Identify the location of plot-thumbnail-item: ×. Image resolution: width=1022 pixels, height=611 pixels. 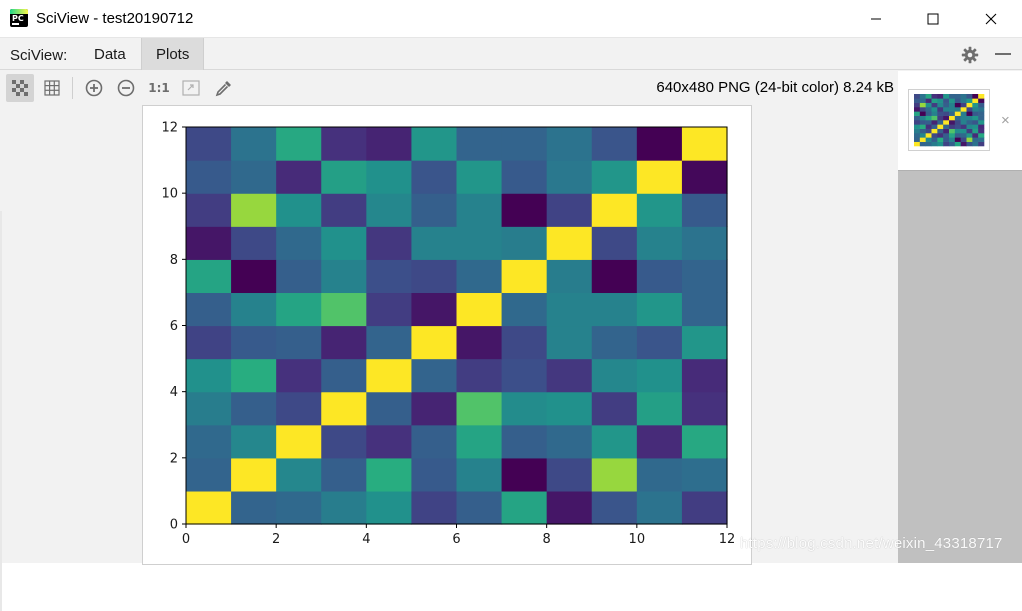
(960, 121).